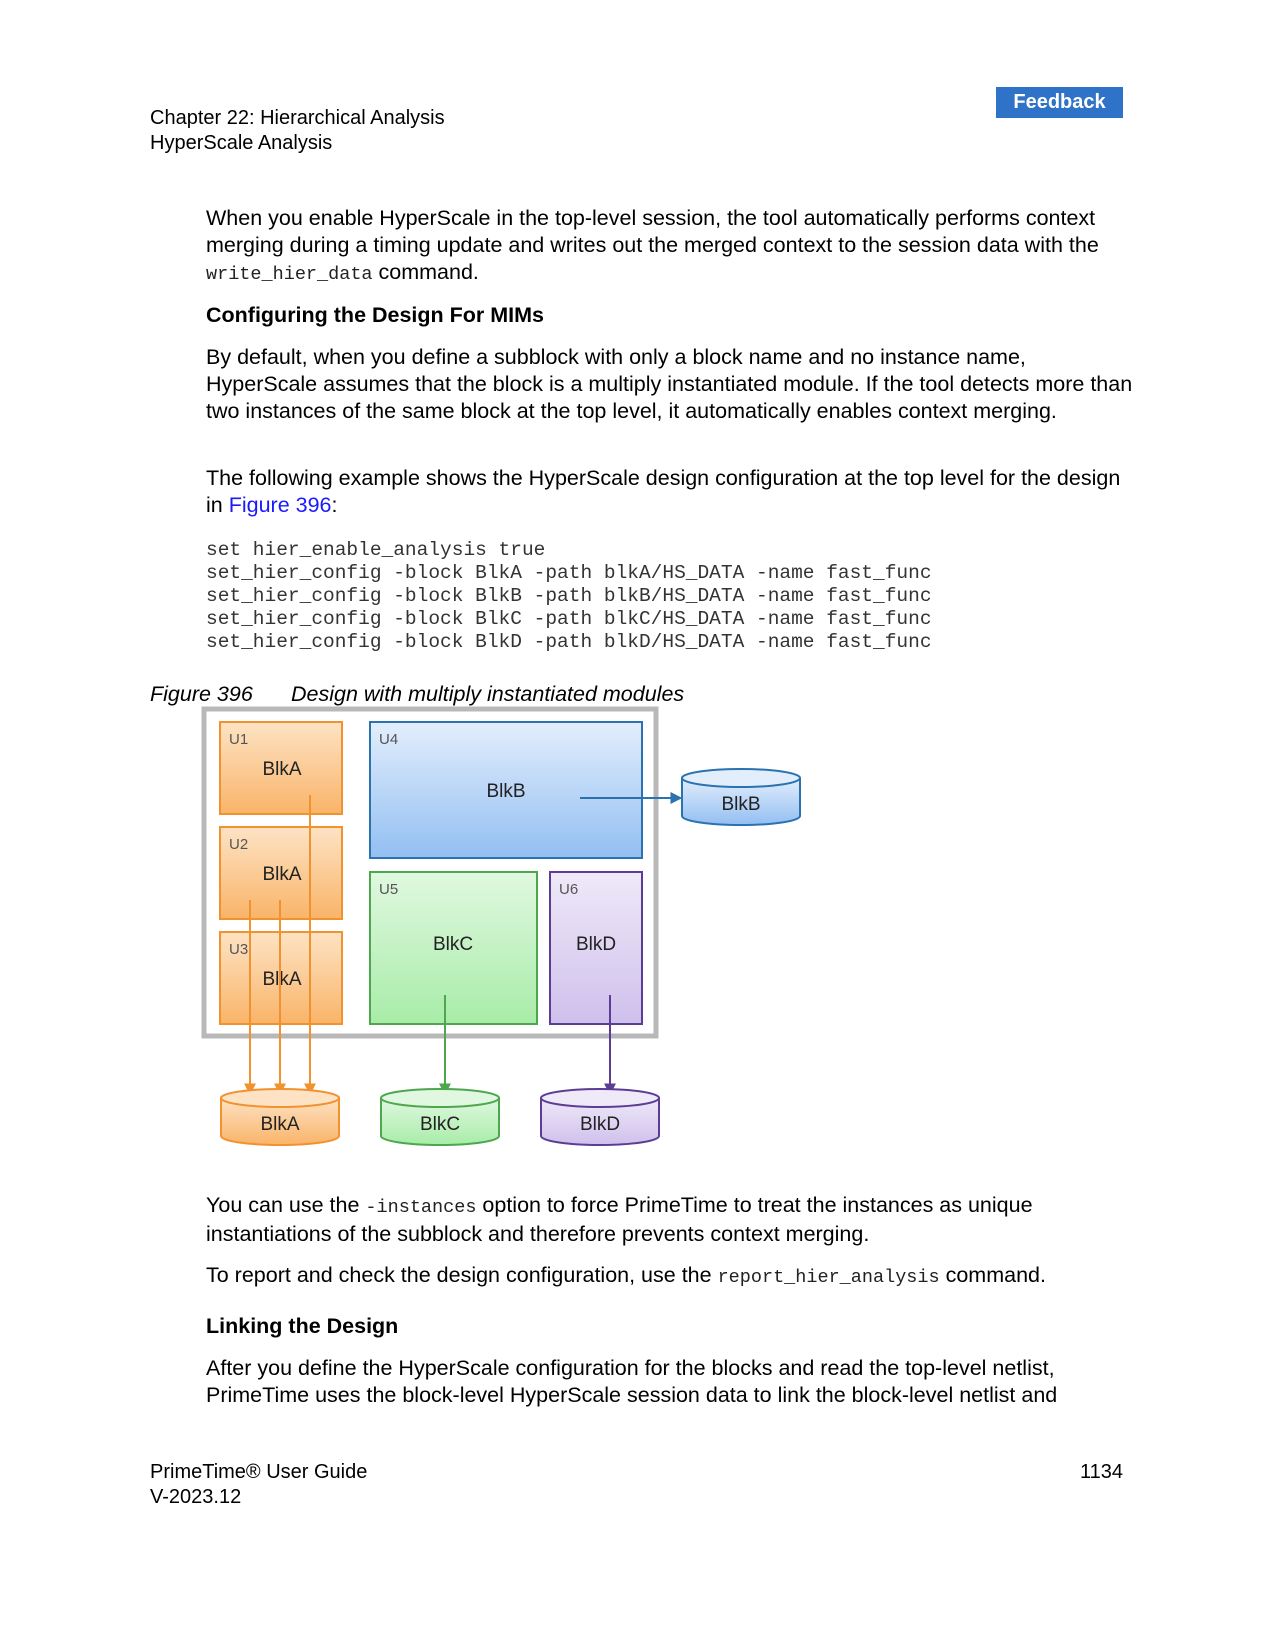 This screenshot has height=1650, width=1275. What do you see at coordinates (388, 739) in the screenshot?
I see `instance-label: U4` at bounding box center [388, 739].